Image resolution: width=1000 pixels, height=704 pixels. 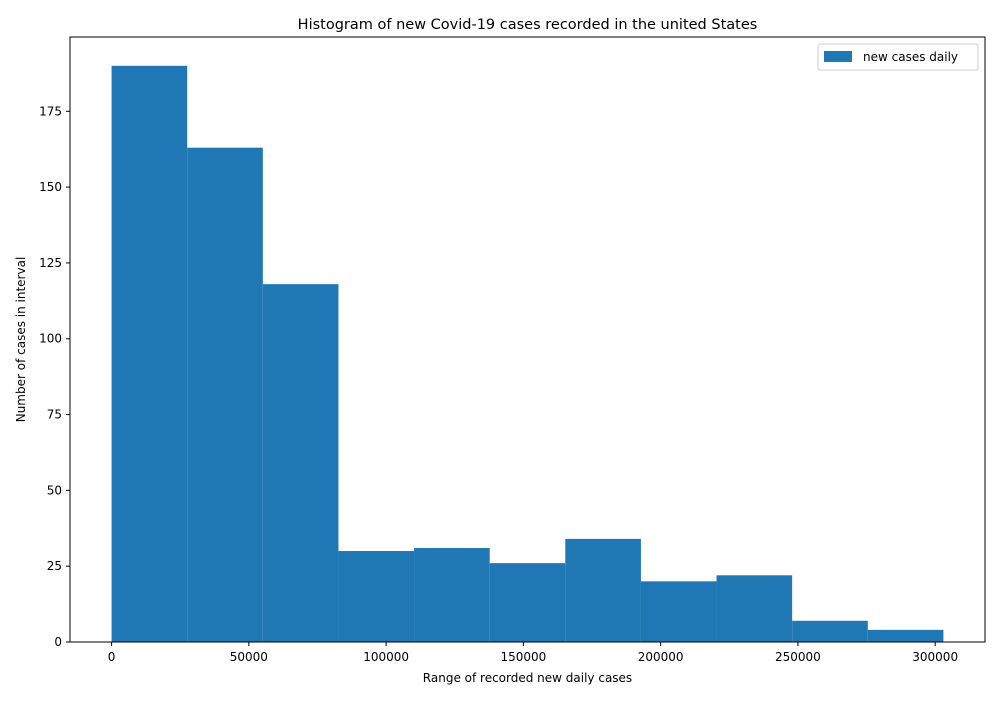 I want to click on y-tick-label-2: 50, so click(x=54, y=490).